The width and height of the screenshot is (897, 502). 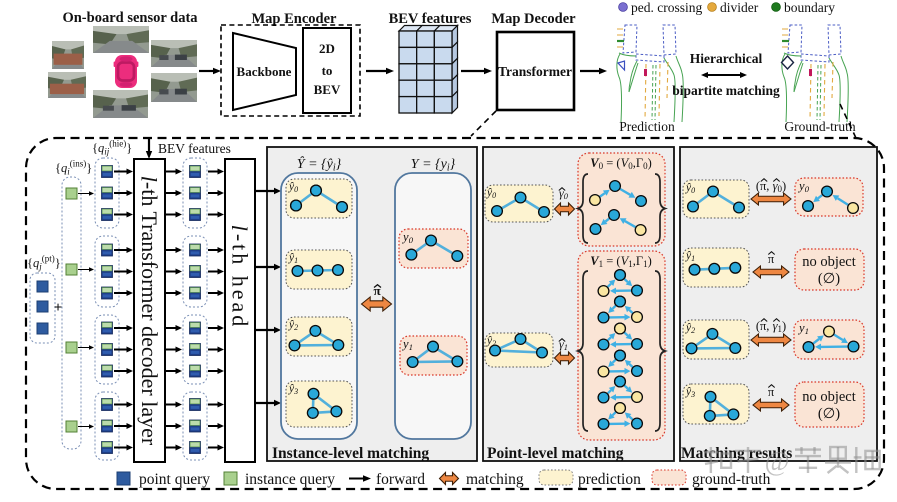 I want to click on svg-text: Map Decoder, so click(x=533, y=19).